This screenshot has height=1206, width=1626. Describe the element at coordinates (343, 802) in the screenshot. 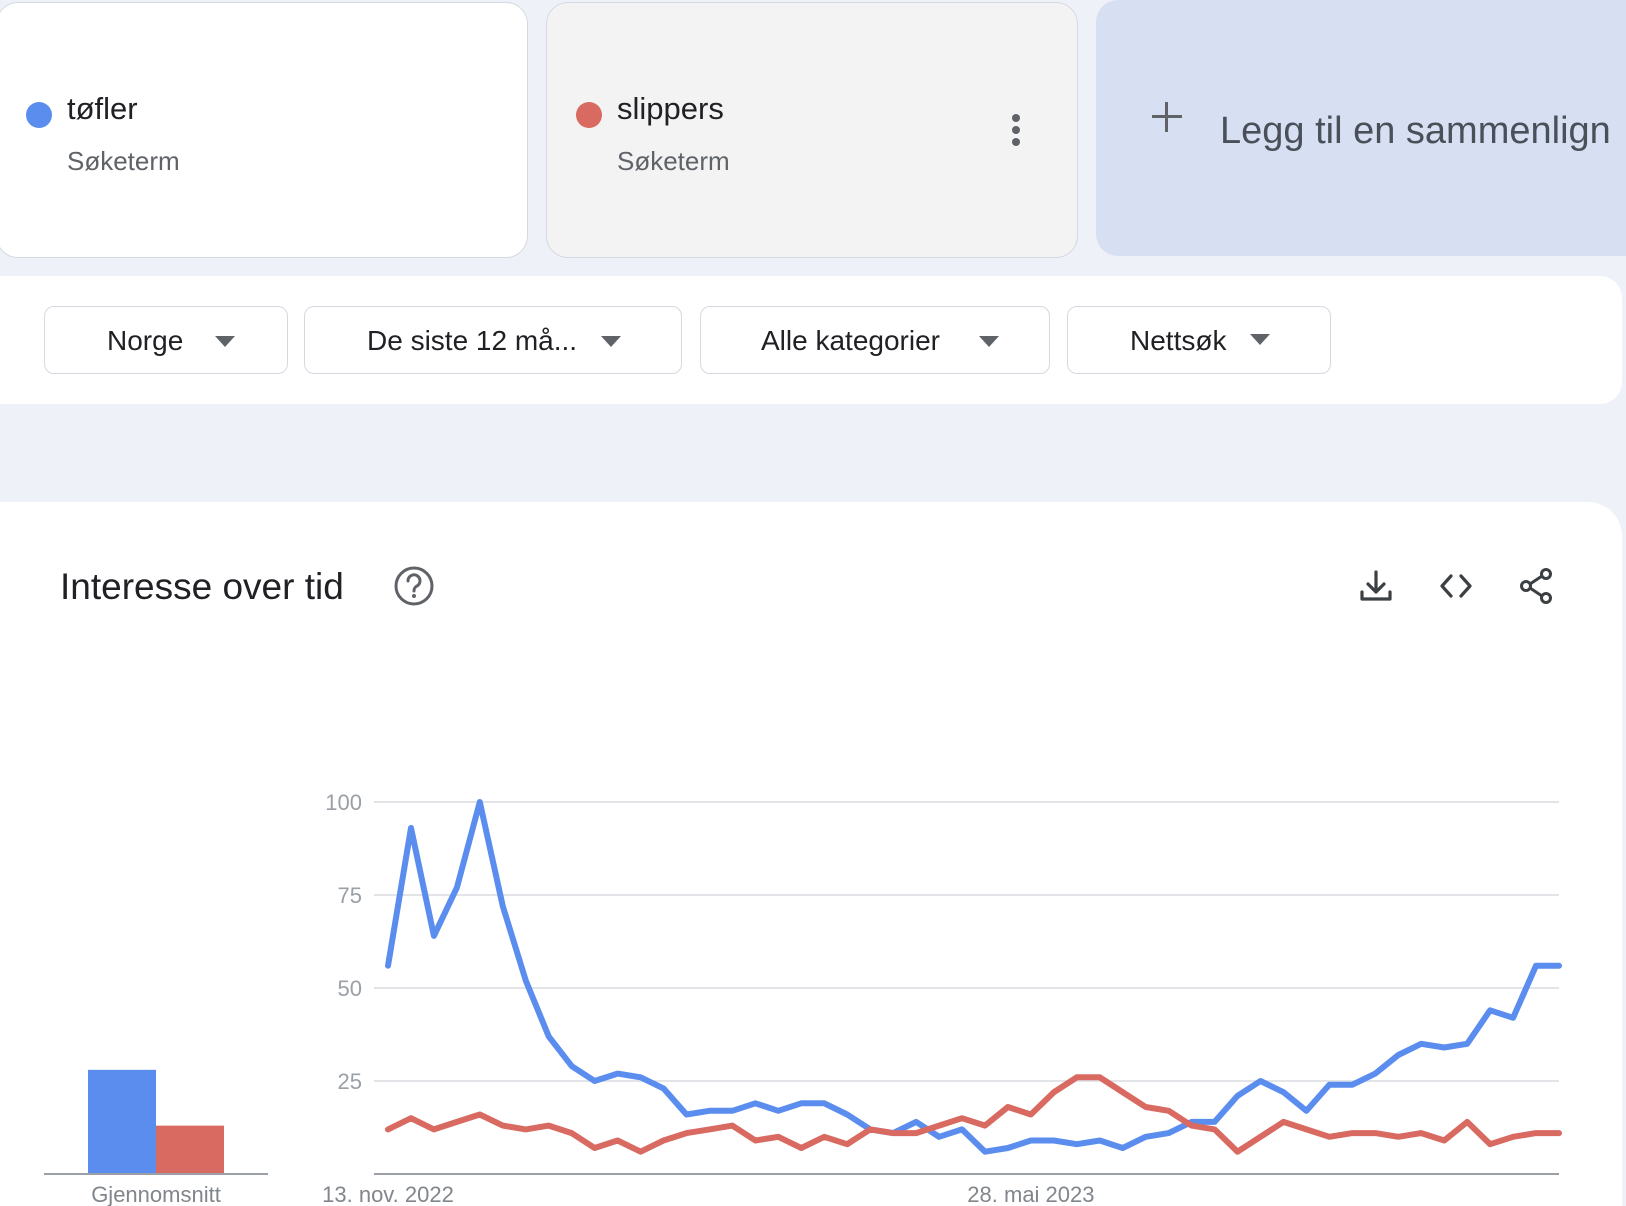

I see `y-tick-label: 100` at that location.